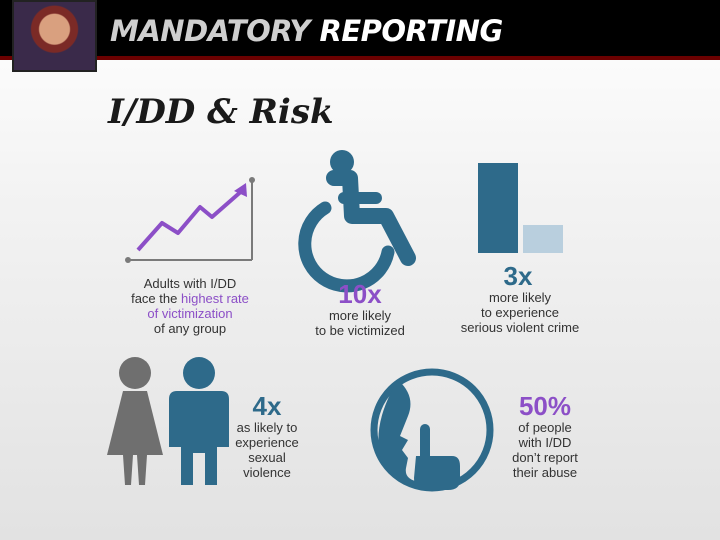 This screenshot has width=720, height=540. What do you see at coordinates (190, 313) in the screenshot?
I see `victimization-line3: of victimization` at bounding box center [190, 313].